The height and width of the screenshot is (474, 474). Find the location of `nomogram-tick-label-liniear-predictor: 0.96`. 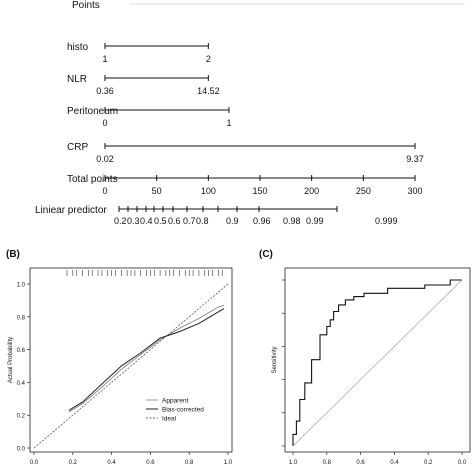

nomogram-tick-label-liniear-predictor: 0.96 is located at coordinates (262, 221).